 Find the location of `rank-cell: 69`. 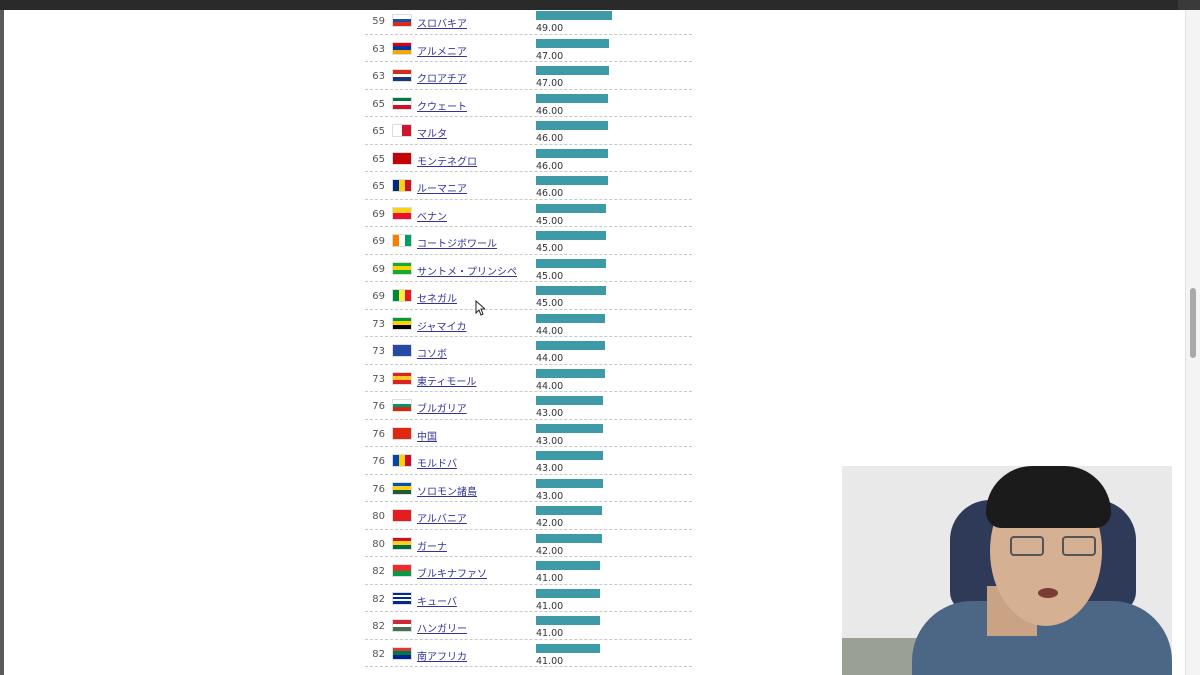

rank-cell: 69 is located at coordinates (378, 214).